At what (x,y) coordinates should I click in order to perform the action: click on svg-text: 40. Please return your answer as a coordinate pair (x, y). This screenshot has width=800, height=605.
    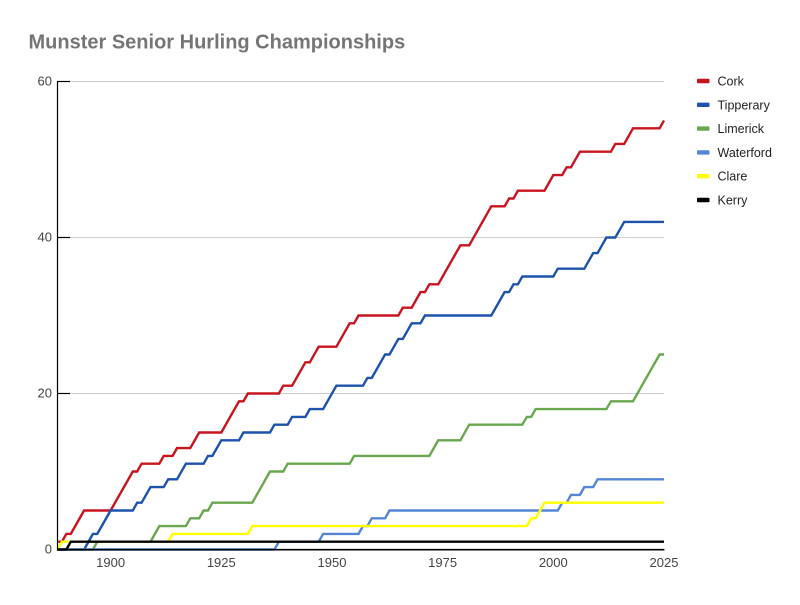
    Looking at the image, I should click on (45, 236).